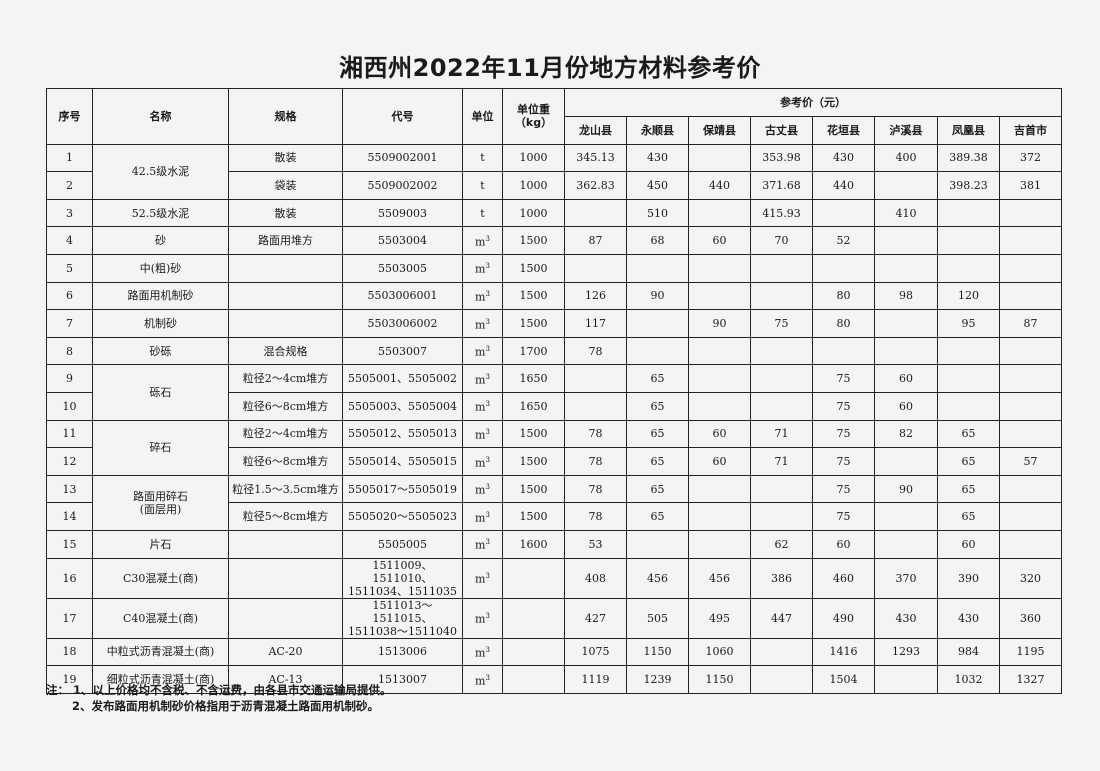 Image resolution: width=1100 pixels, height=771 pixels. Describe the element at coordinates (595, 679) in the screenshot. I see `cell-price: 1119` at that location.